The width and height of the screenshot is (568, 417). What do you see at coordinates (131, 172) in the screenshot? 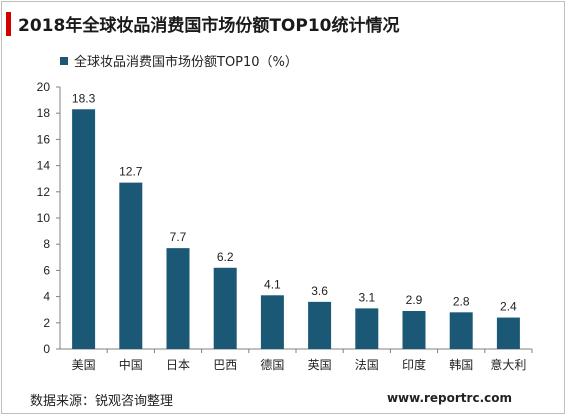
I see `data-label: 12.7` at bounding box center [131, 172].